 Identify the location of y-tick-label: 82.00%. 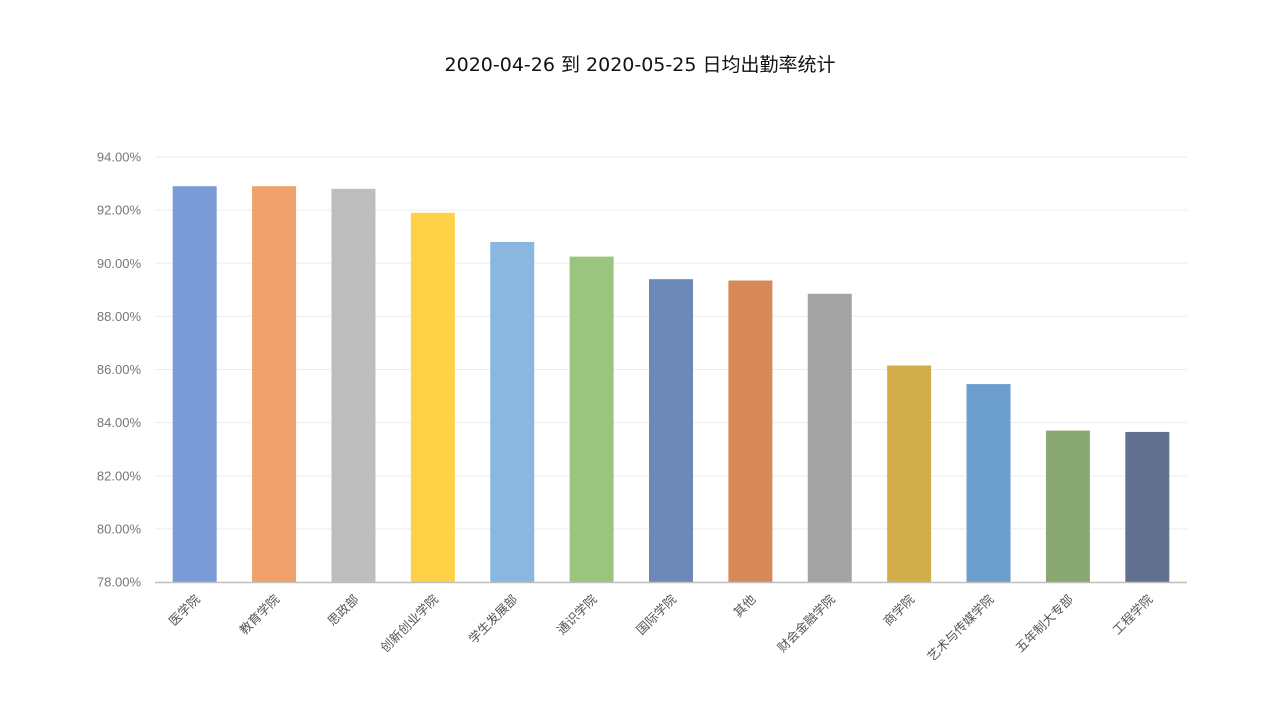
(119, 475).